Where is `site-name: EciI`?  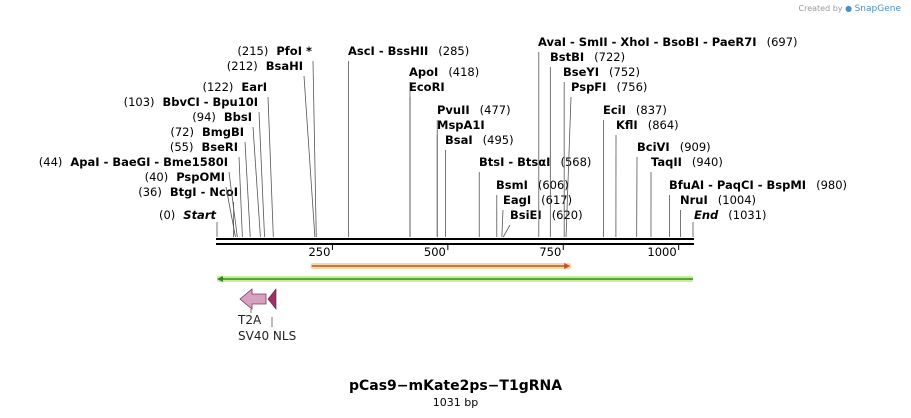
site-name: EciI is located at coordinates (614, 110).